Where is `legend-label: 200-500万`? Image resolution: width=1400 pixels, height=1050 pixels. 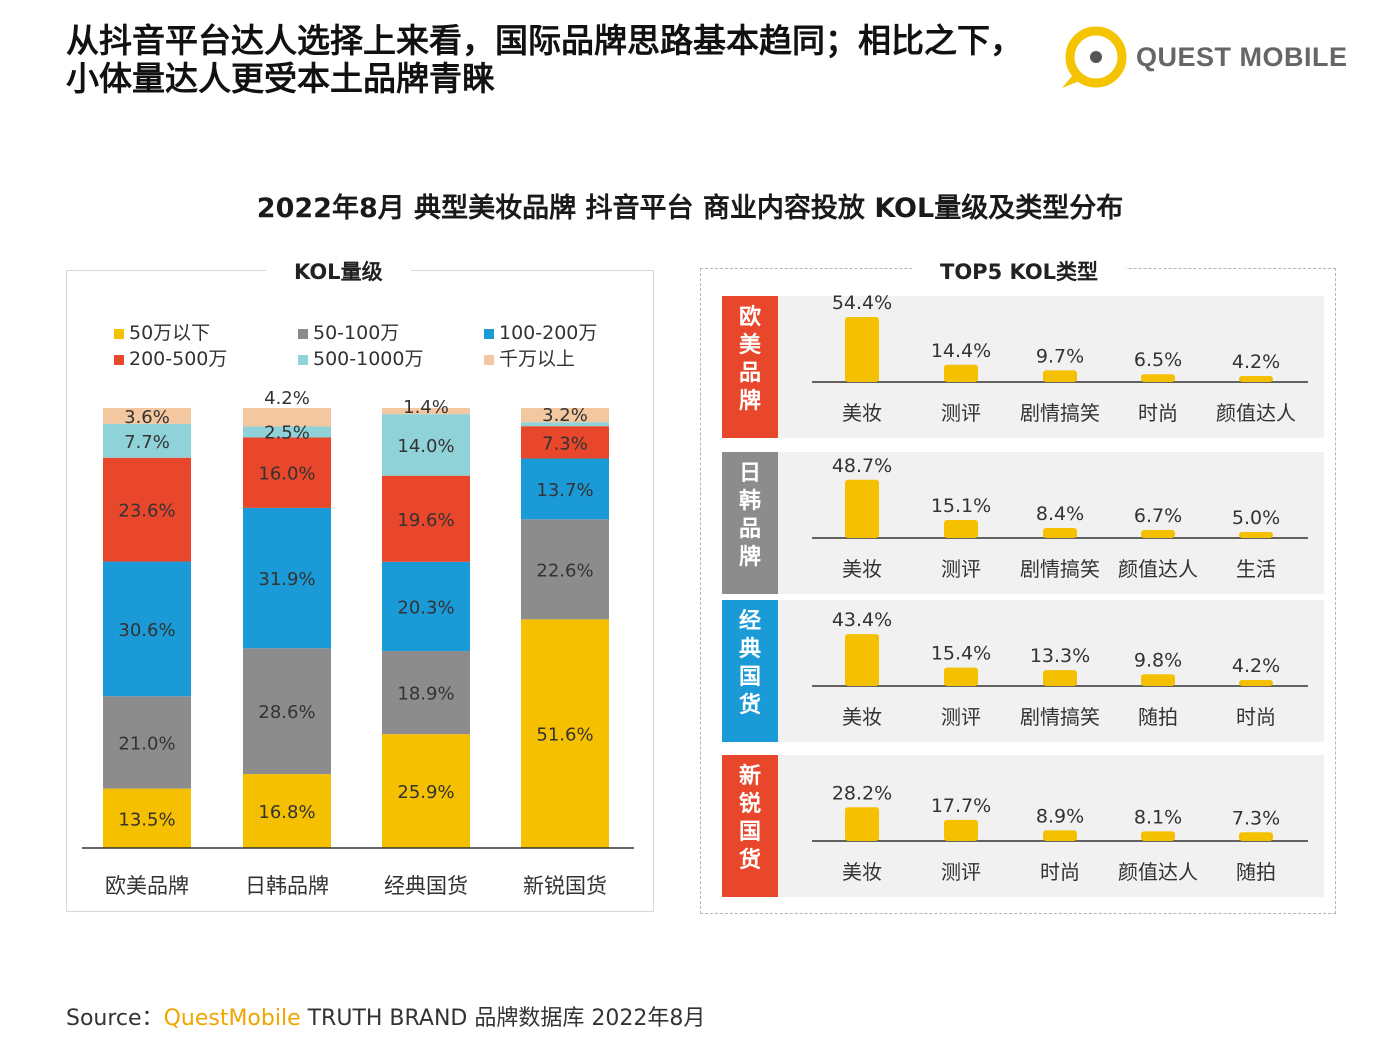
legend-label: 200-500万 is located at coordinates (178, 359).